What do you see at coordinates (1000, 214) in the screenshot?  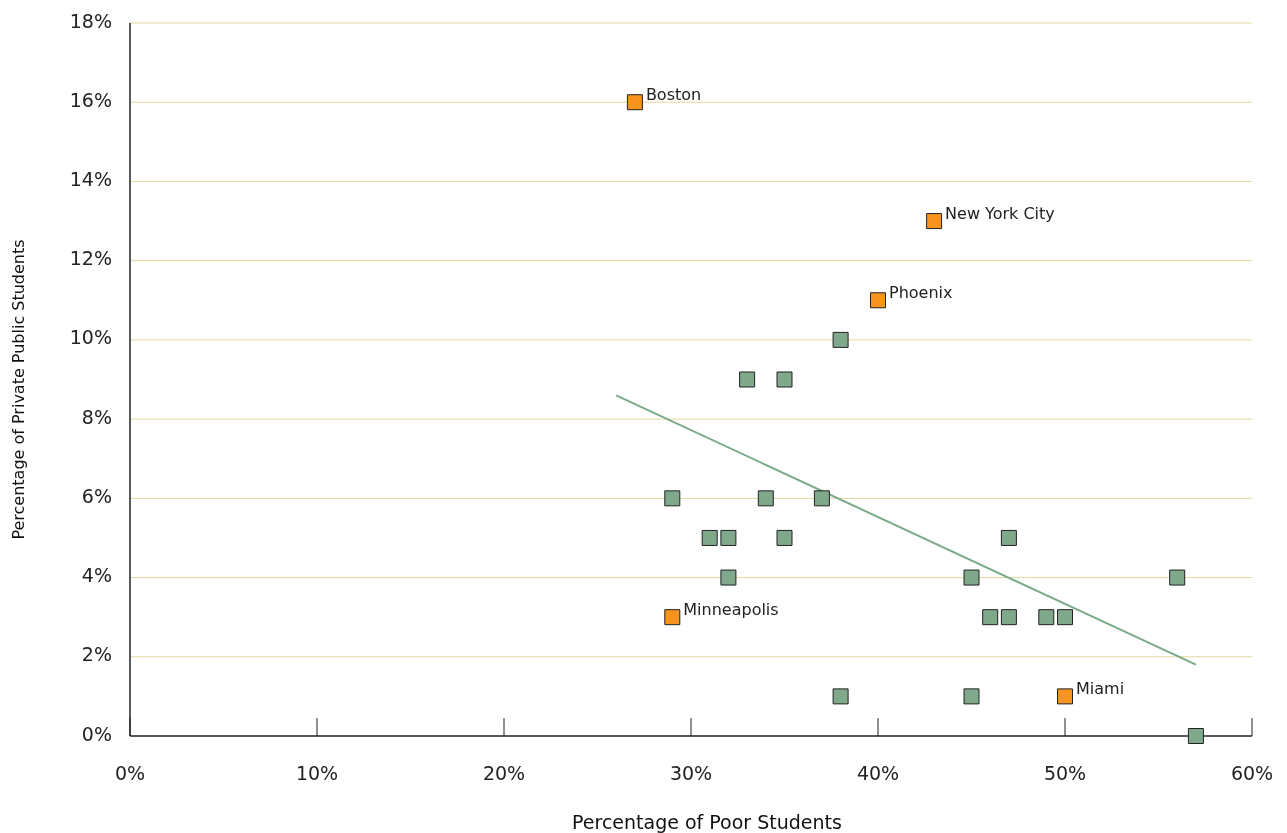 I see `annotation: New York City` at bounding box center [1000, 214].